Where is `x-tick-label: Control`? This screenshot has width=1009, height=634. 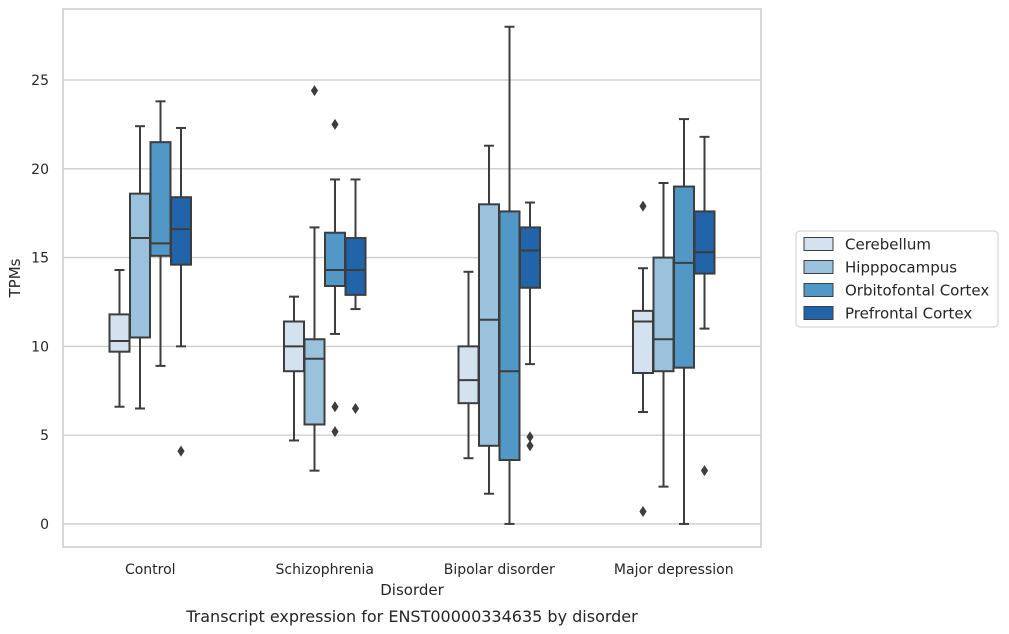 x-tick-label: Control is located at coordinates (150, 570).